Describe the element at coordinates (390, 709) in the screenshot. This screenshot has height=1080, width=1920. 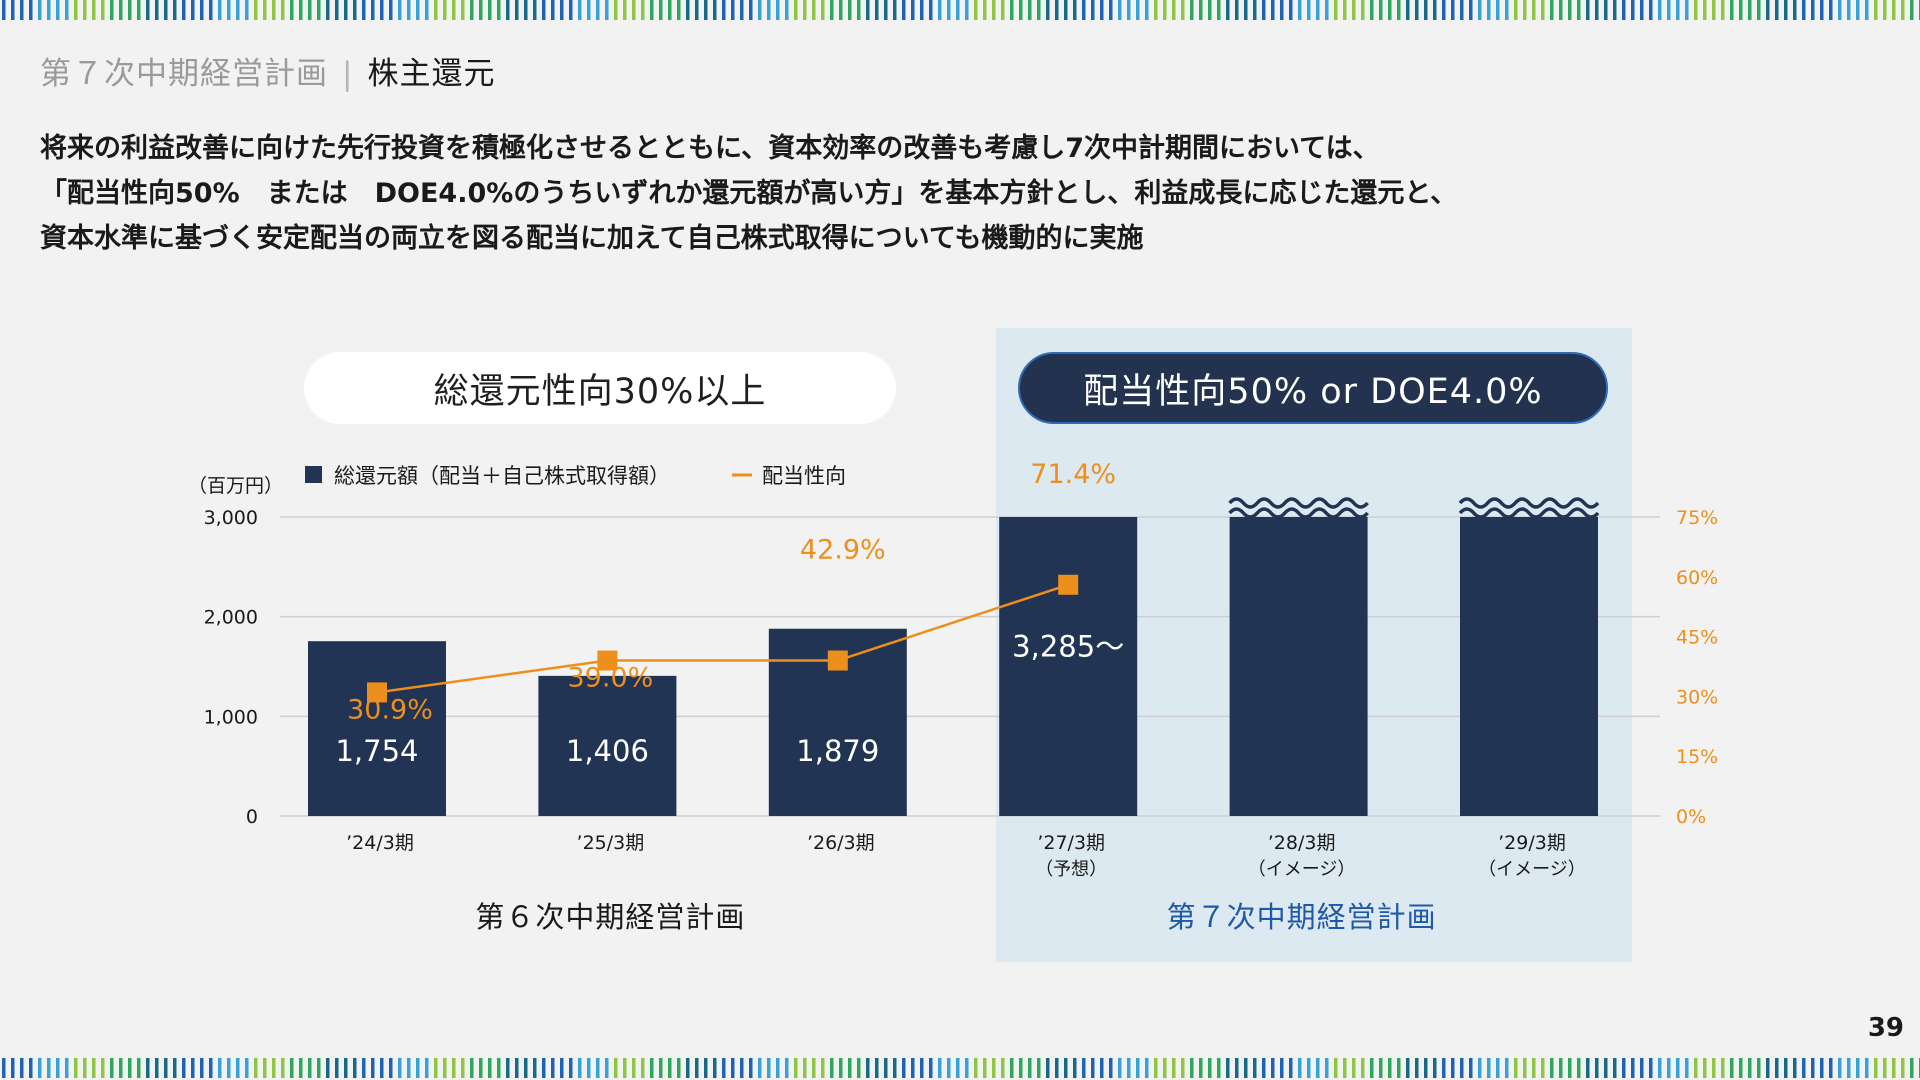
I see `payout-ratio-label: 30.9%` at that location.